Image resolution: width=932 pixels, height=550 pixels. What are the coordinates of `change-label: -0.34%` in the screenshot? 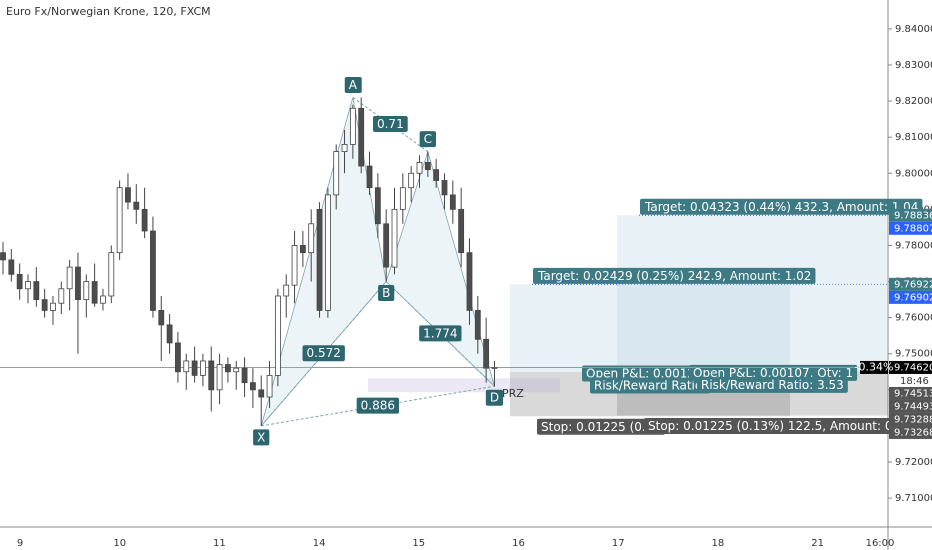 It's located at (874, 367).